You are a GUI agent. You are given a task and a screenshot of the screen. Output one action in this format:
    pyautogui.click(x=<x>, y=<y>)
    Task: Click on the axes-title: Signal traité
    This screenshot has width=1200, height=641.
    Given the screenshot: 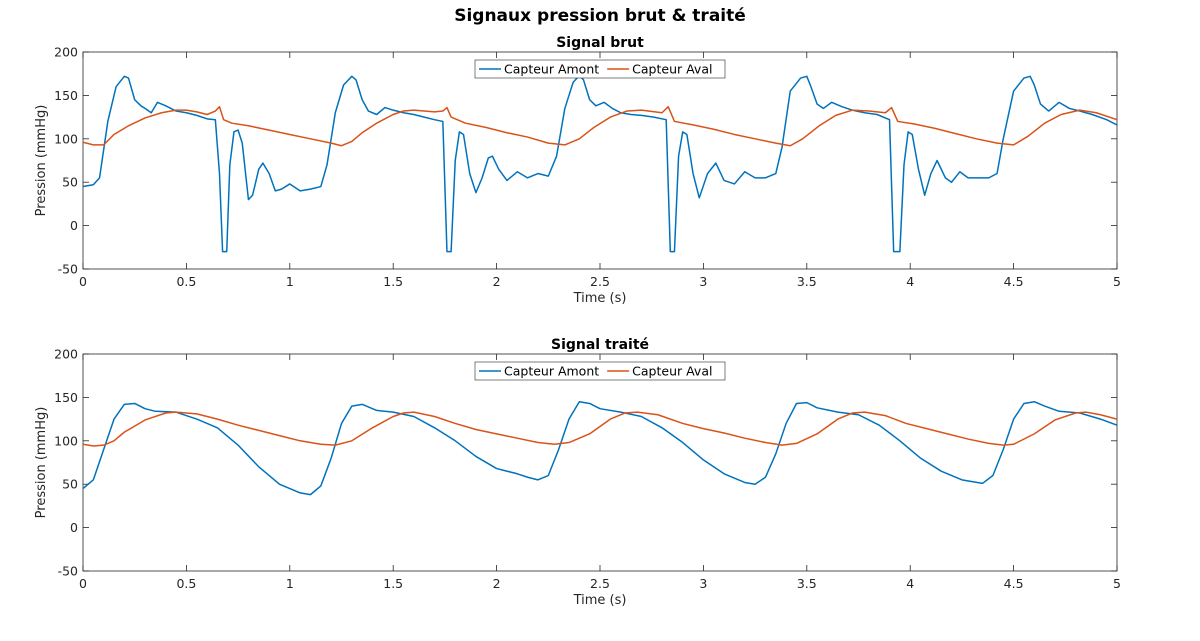 What is the action you would take?
    pyautogui.click(x=600, y=345)
    